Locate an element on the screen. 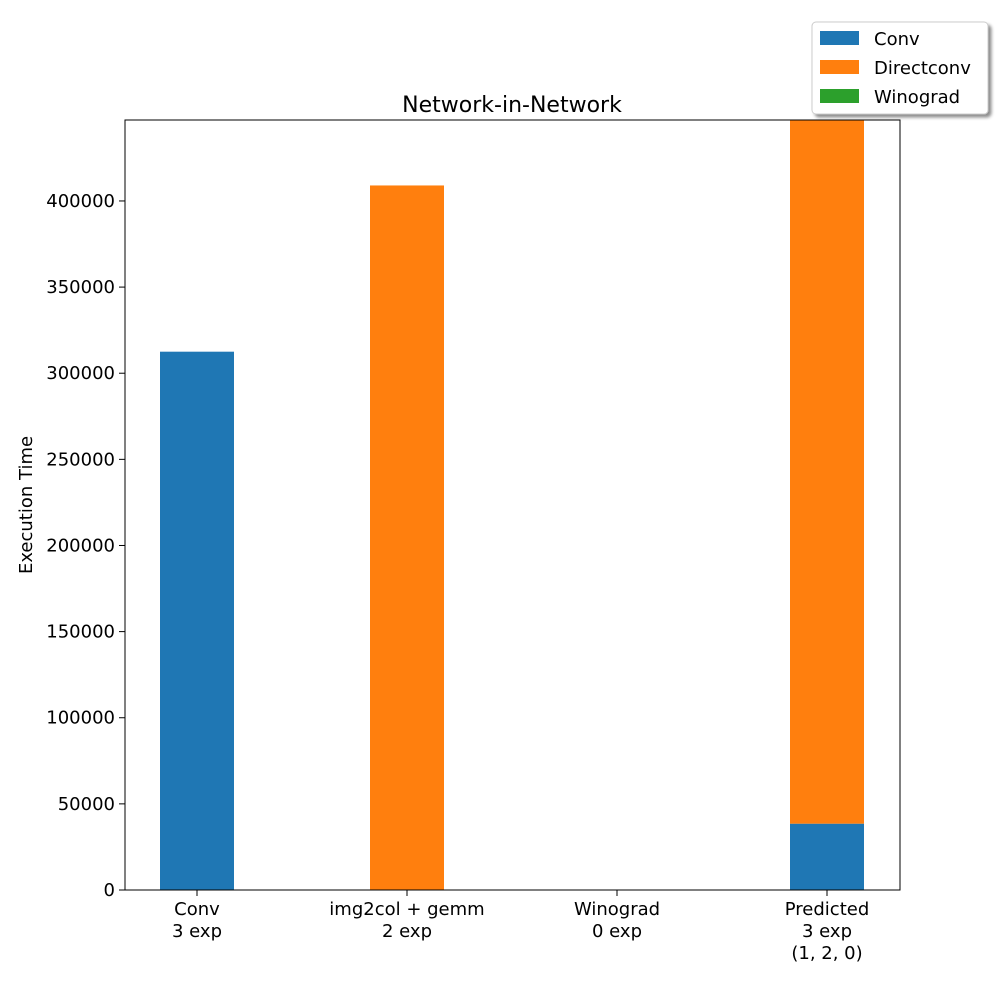  legend: Conv Directconv Winograd is located at coordinates (900, 68).